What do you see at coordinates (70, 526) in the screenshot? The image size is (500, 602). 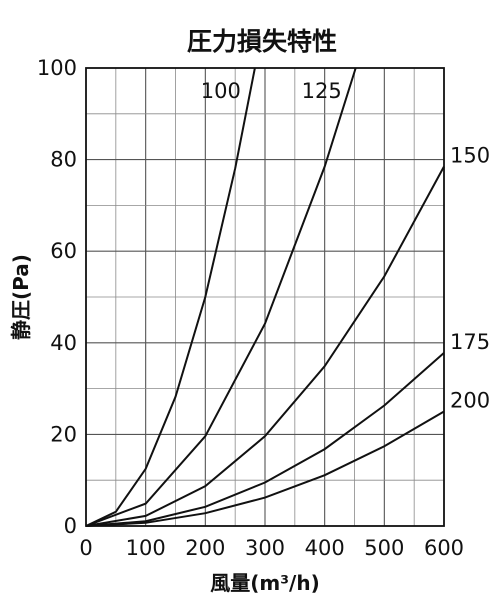 I see `y-tick-label: 0` at bounding box center [70, 526].